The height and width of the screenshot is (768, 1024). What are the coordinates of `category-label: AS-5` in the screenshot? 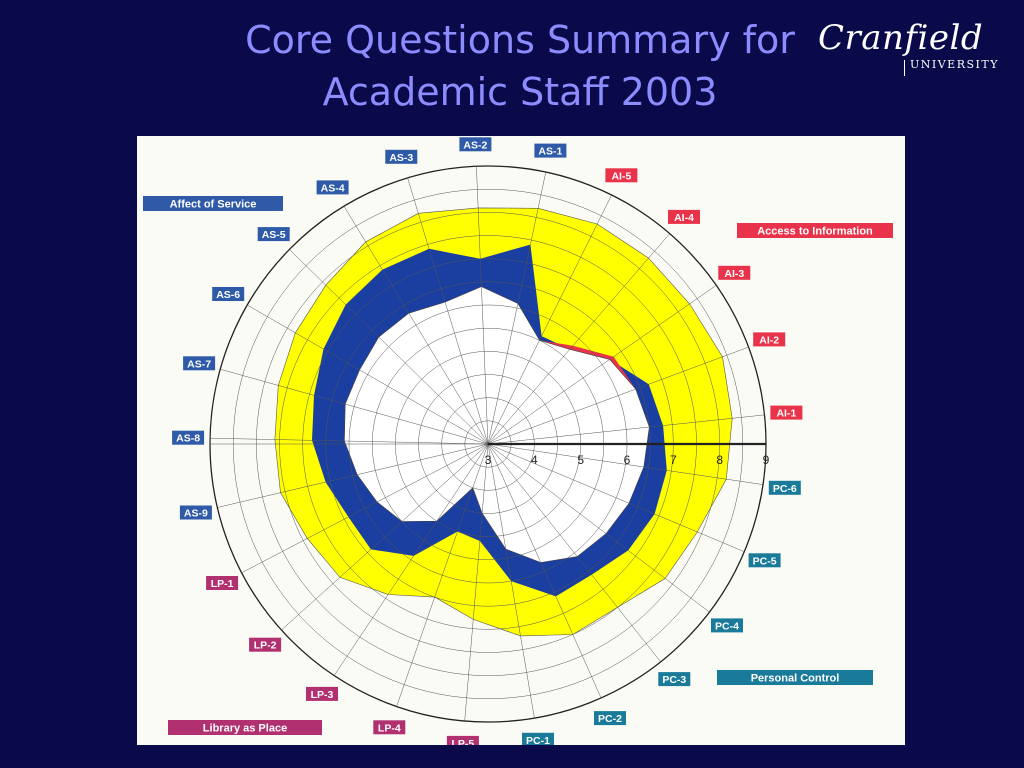 It's located at (273, 234).